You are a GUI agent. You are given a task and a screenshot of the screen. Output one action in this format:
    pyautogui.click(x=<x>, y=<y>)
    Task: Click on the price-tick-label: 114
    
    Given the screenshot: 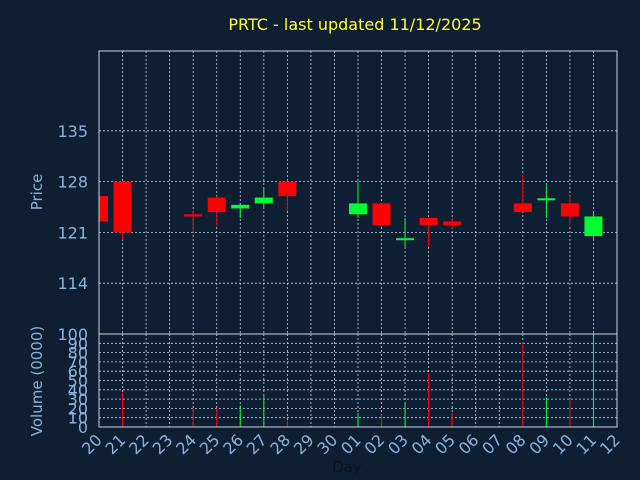 What is the action you would take?
    pyautogui.click(x=72, y=283)
    